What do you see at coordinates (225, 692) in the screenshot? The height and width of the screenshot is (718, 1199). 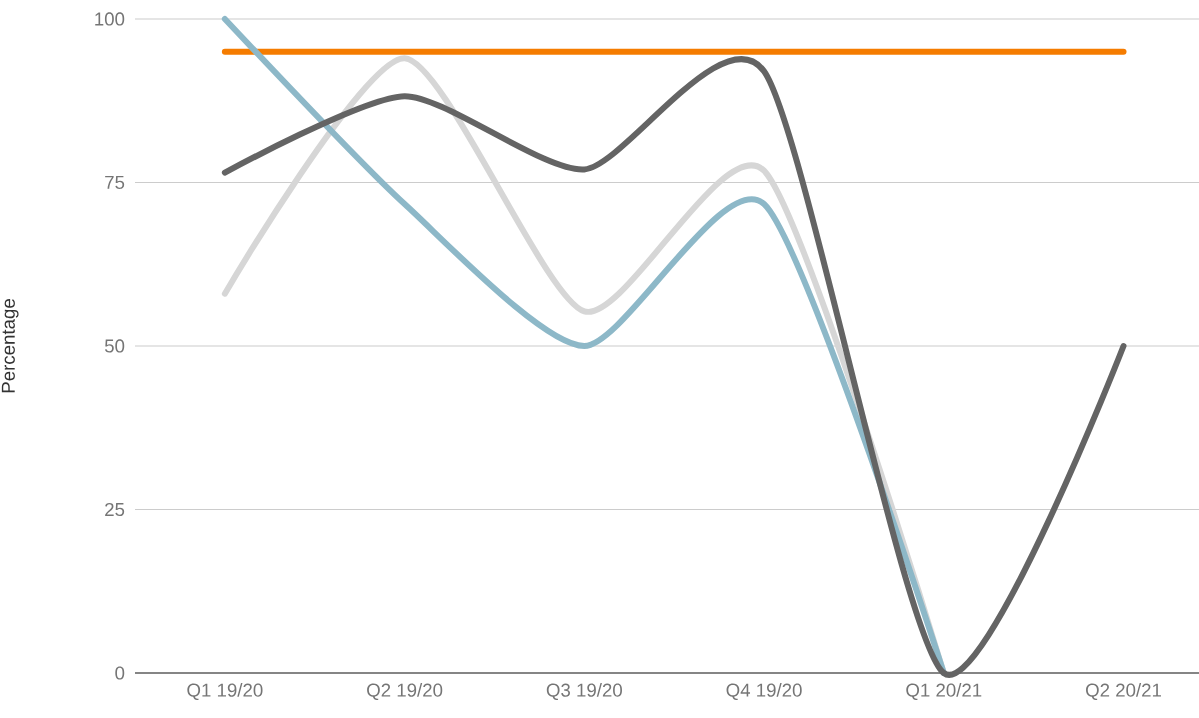 I see `x-tick-label: Q1 19/20` at bounding box center [225, 692].